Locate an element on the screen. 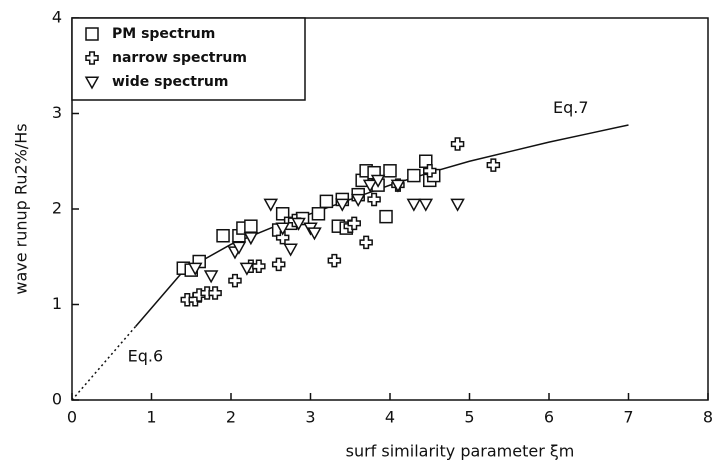  y-tick-label: 2 is located at coordinates (57, 208).